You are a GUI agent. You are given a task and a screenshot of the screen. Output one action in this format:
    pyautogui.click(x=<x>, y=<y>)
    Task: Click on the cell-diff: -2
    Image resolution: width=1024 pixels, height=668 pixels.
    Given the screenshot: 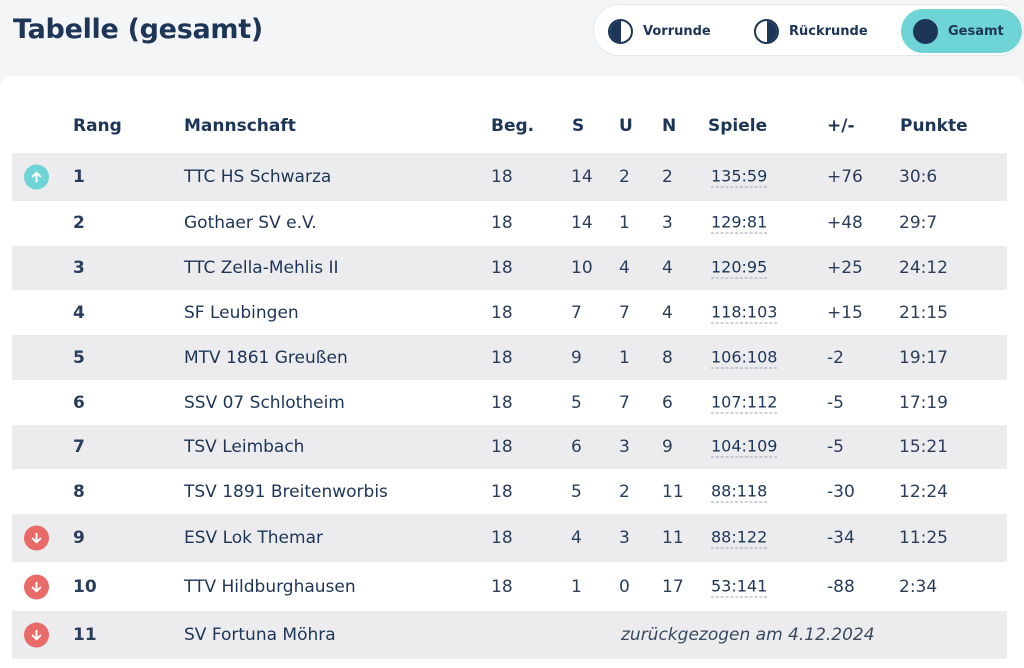 What is the action you would take?
    pyautogui.click(x=835, y=357)
    